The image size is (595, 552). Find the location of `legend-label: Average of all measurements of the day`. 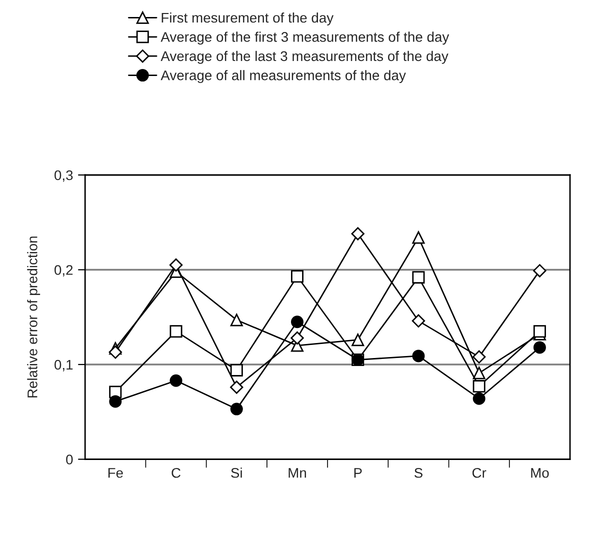

legend-label: Average of all measurements of the day is located at coordinates (283, 77).